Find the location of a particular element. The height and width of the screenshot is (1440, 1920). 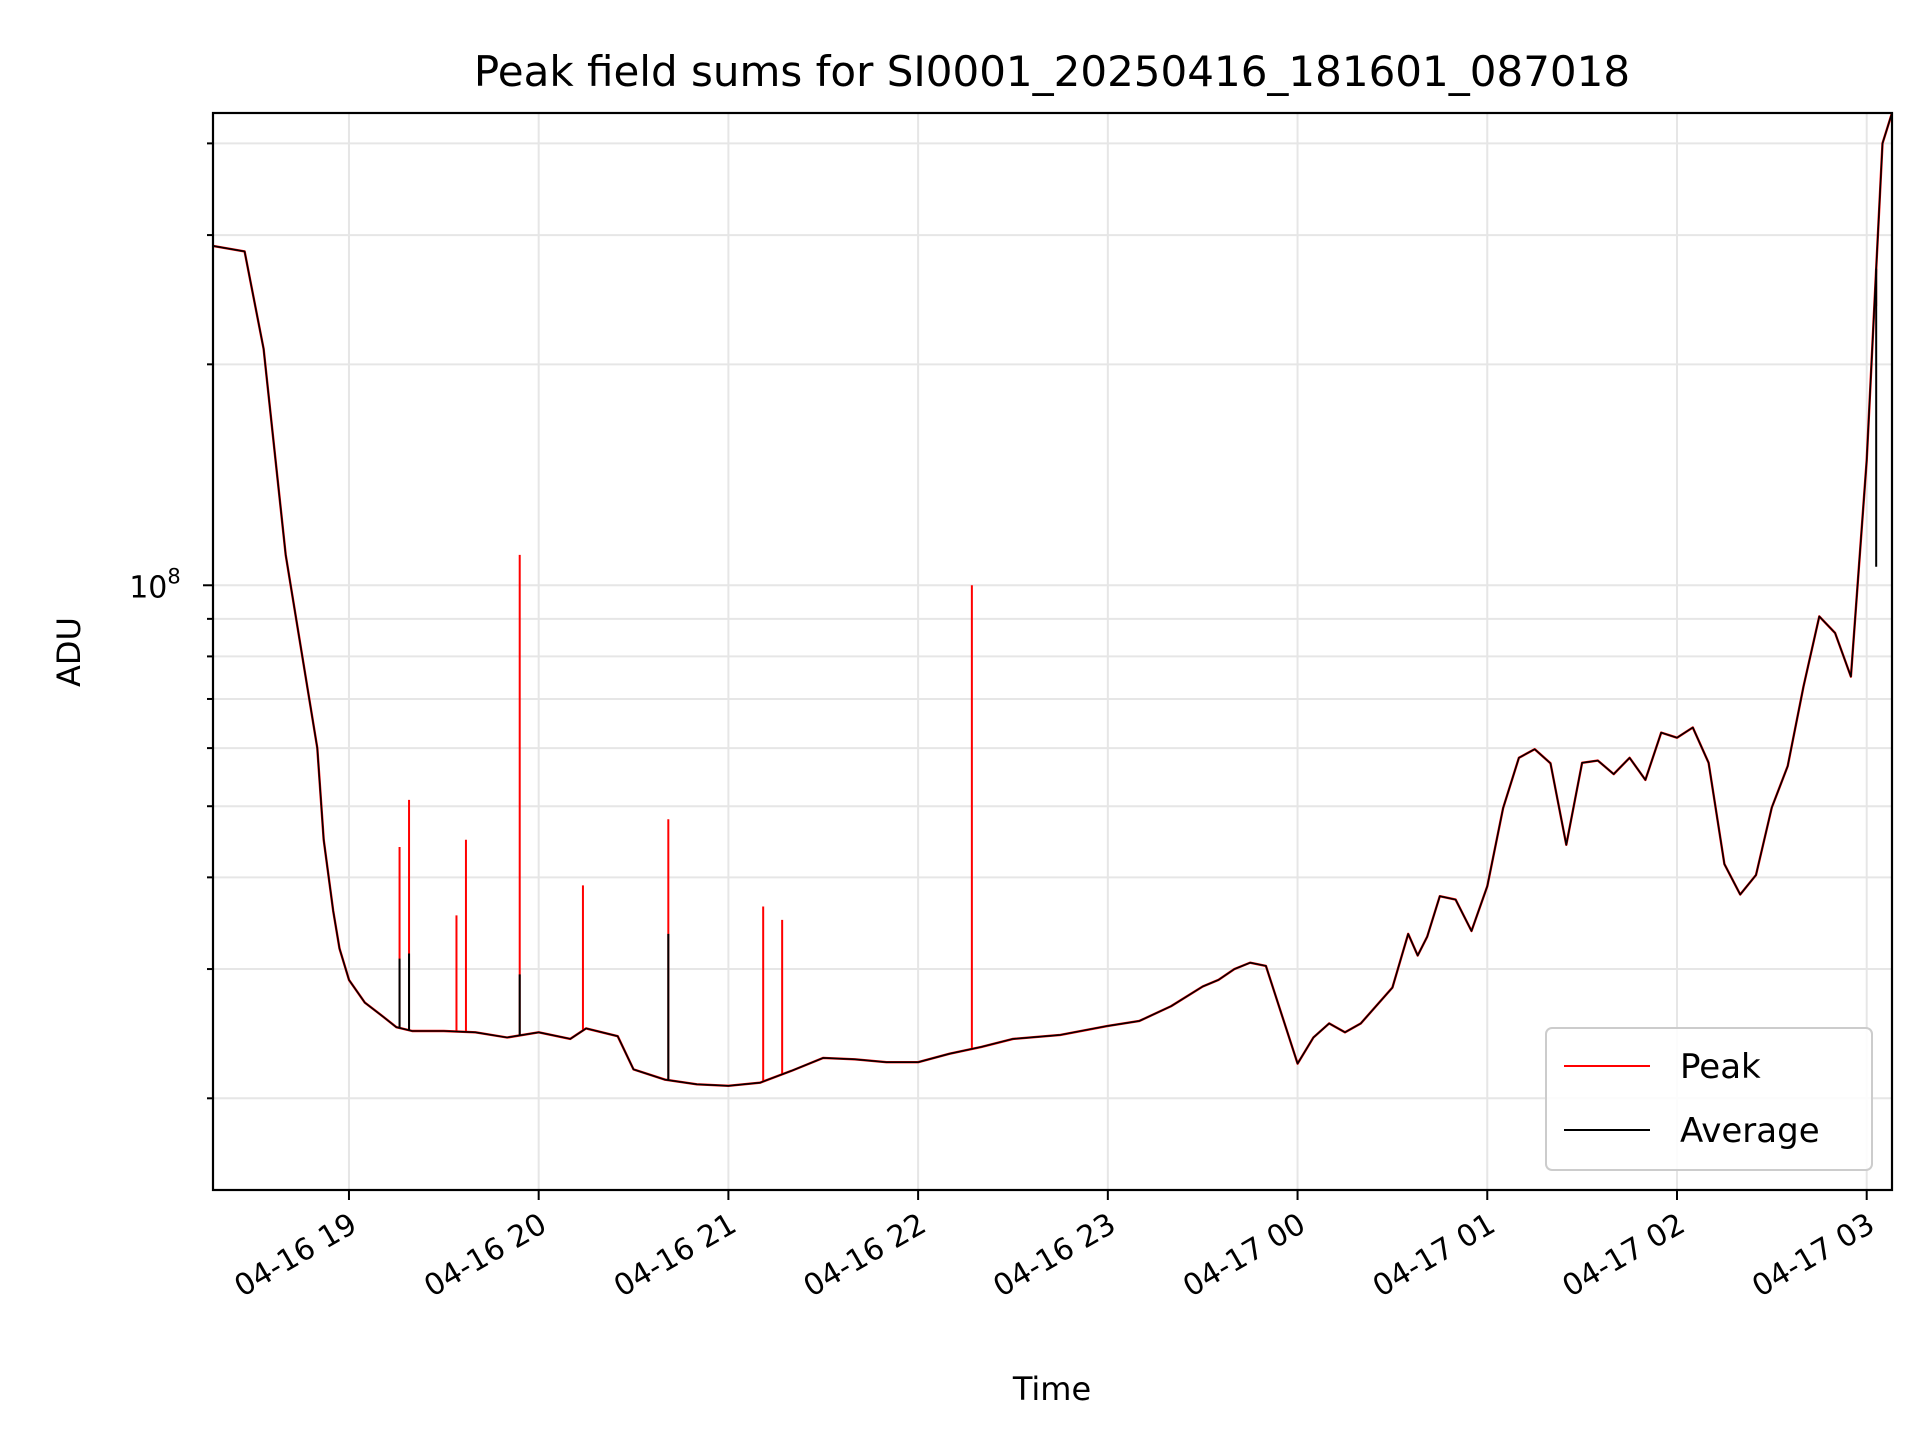

x-tick-label: 04-17 03 is located at coordinates (1813, 1256).